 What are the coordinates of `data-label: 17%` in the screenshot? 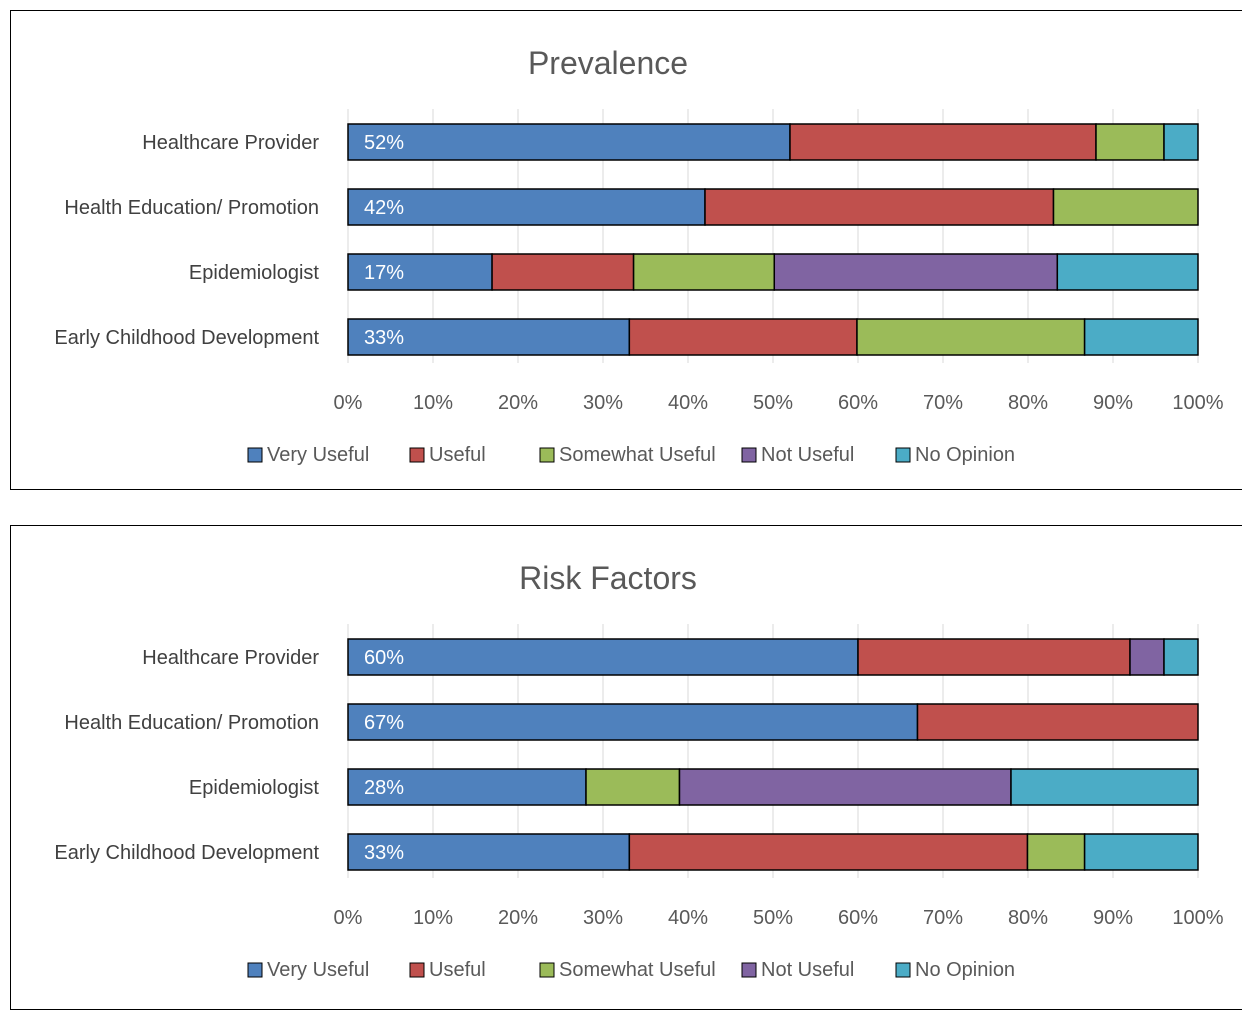 It's located at (384, 273).